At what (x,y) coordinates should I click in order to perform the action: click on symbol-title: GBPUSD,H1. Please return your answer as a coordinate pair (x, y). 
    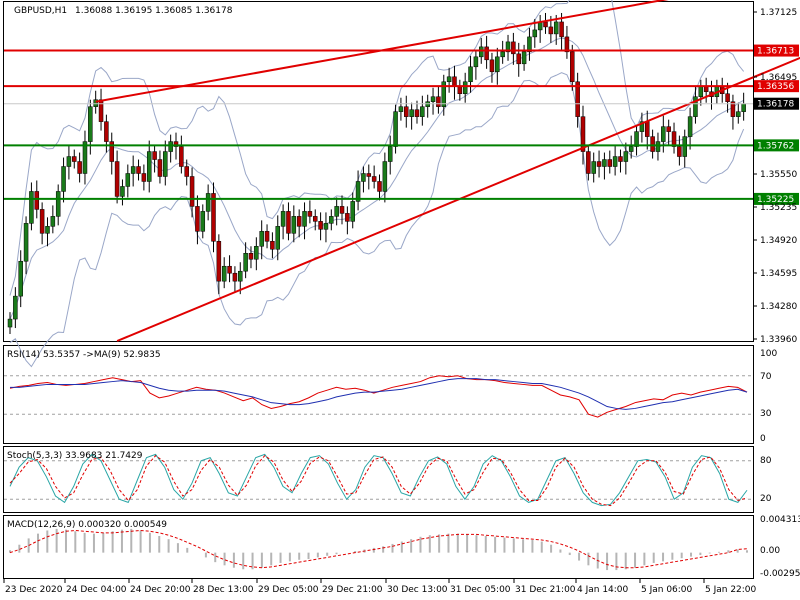
    Looking at the image, I should click on (40, 11).